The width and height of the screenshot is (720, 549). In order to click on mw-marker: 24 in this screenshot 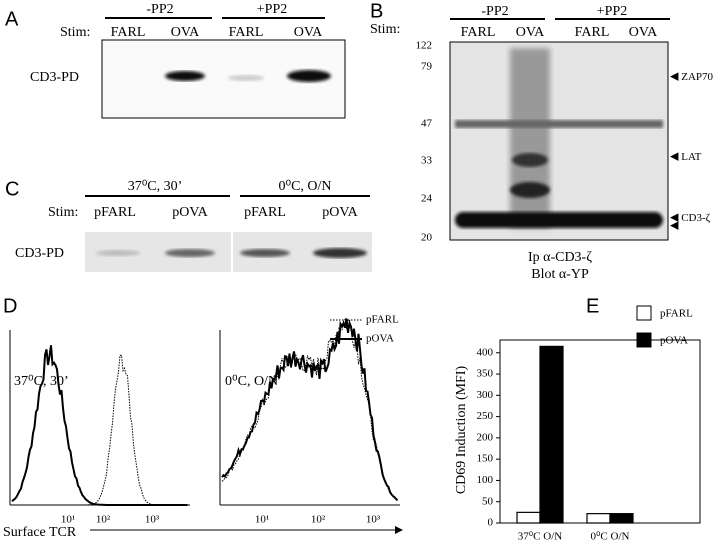, I will do `click(427, 199)`.